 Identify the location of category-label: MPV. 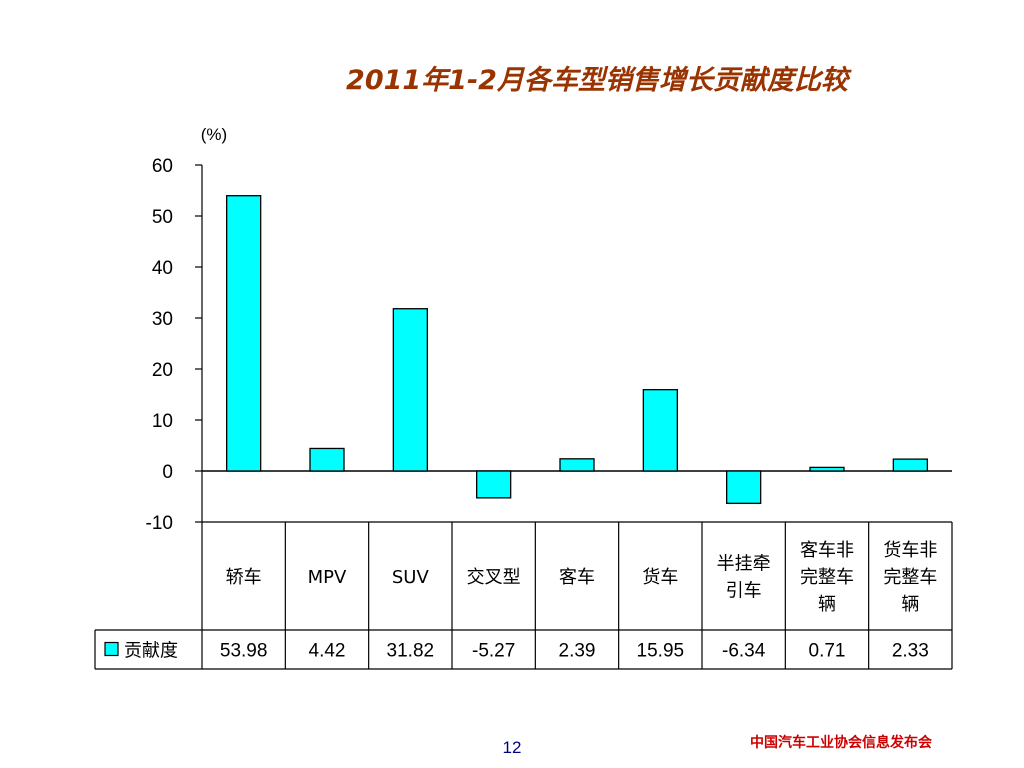
(327, 577).